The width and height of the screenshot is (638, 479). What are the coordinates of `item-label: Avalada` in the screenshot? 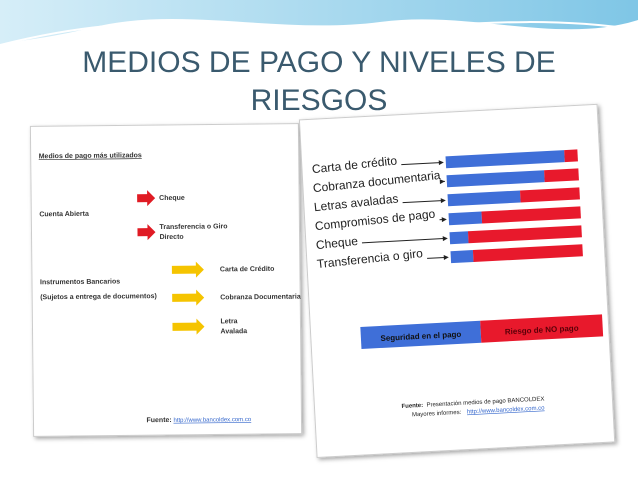 It's located at (234, 331).